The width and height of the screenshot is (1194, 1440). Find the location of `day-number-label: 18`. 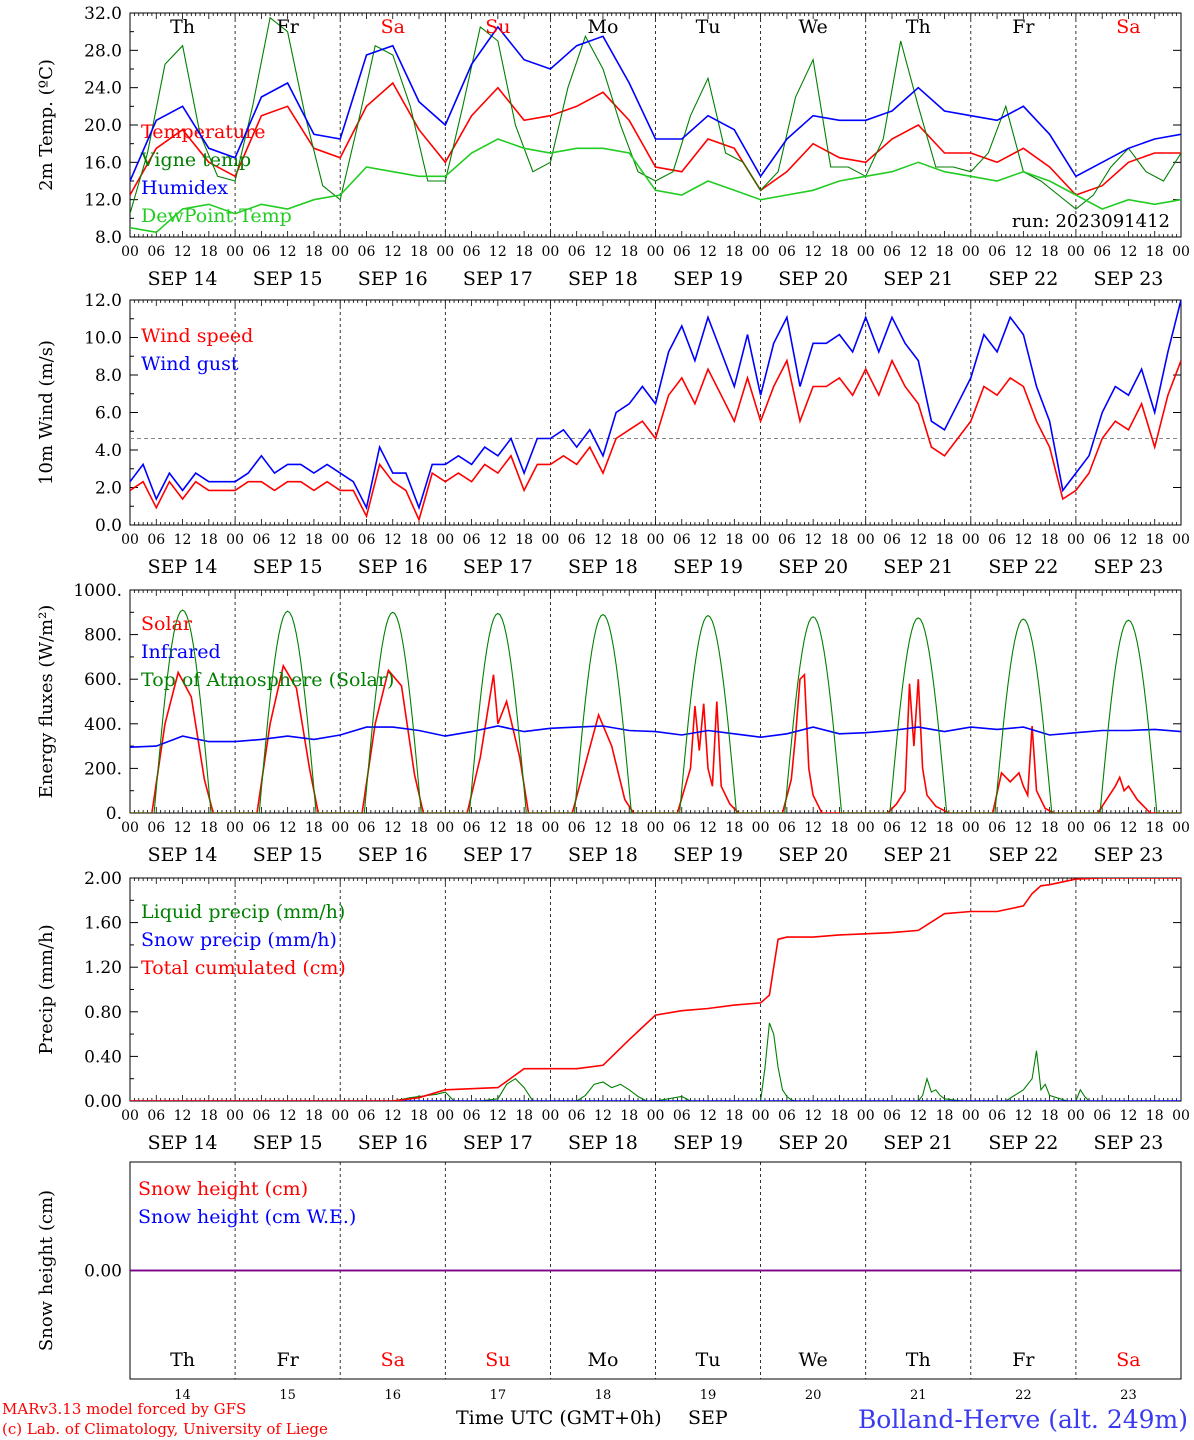

day-number-label: 18 is located at coordinates (603, 1395).